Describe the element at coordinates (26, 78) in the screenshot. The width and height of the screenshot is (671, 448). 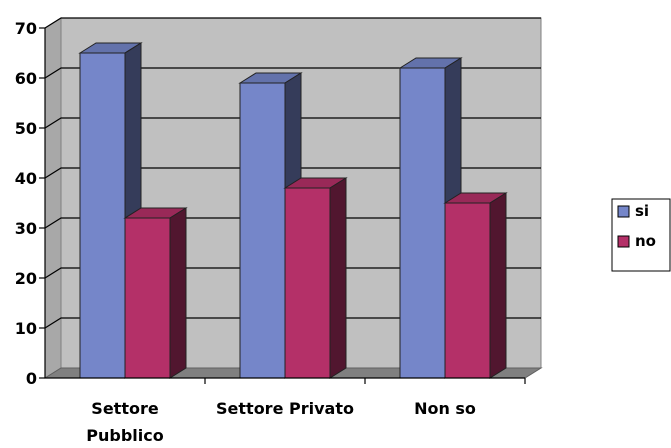
I see `y-tick-label: 60` at that location.